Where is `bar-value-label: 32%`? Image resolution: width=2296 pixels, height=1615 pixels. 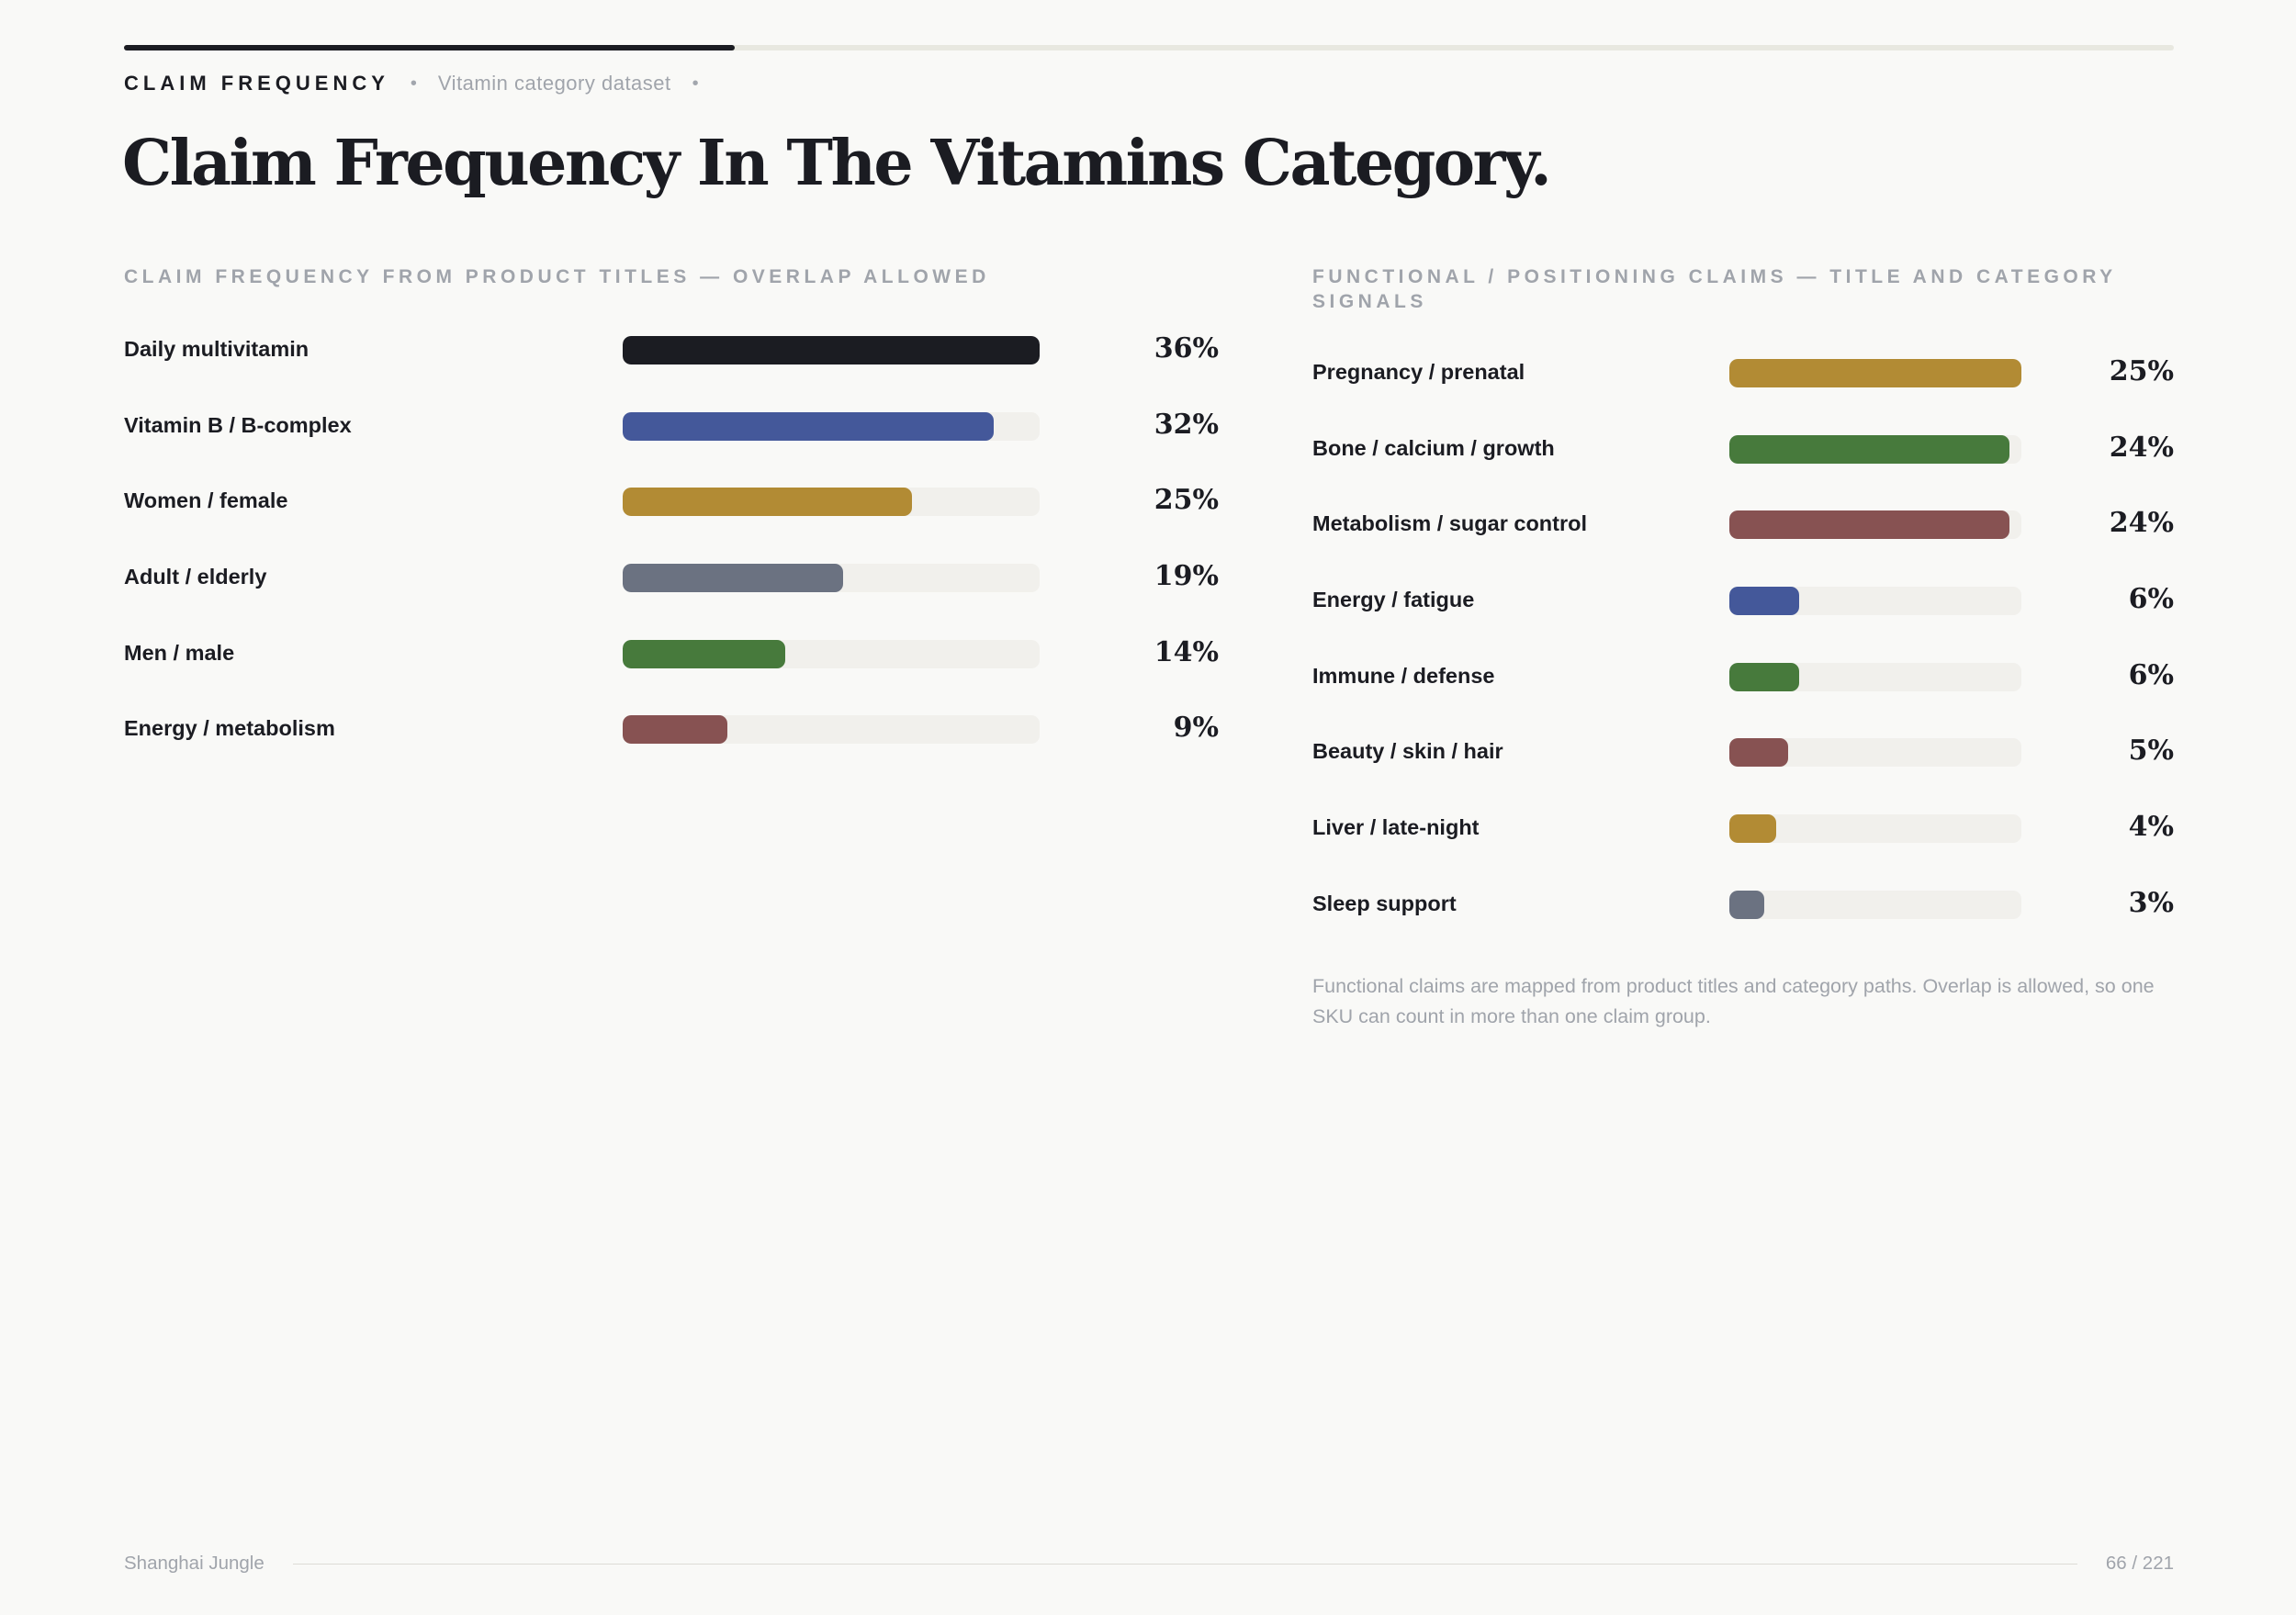 bar-value-label: 32% is located at coordinates (1186, 424).